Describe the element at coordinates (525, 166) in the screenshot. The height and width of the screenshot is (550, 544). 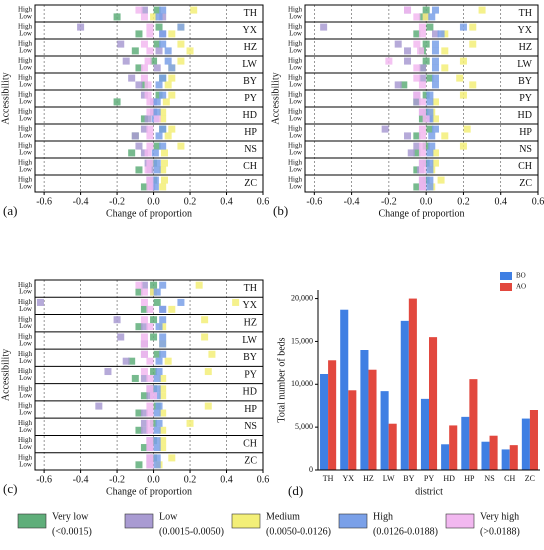
I see `district-label: CH` at that location.